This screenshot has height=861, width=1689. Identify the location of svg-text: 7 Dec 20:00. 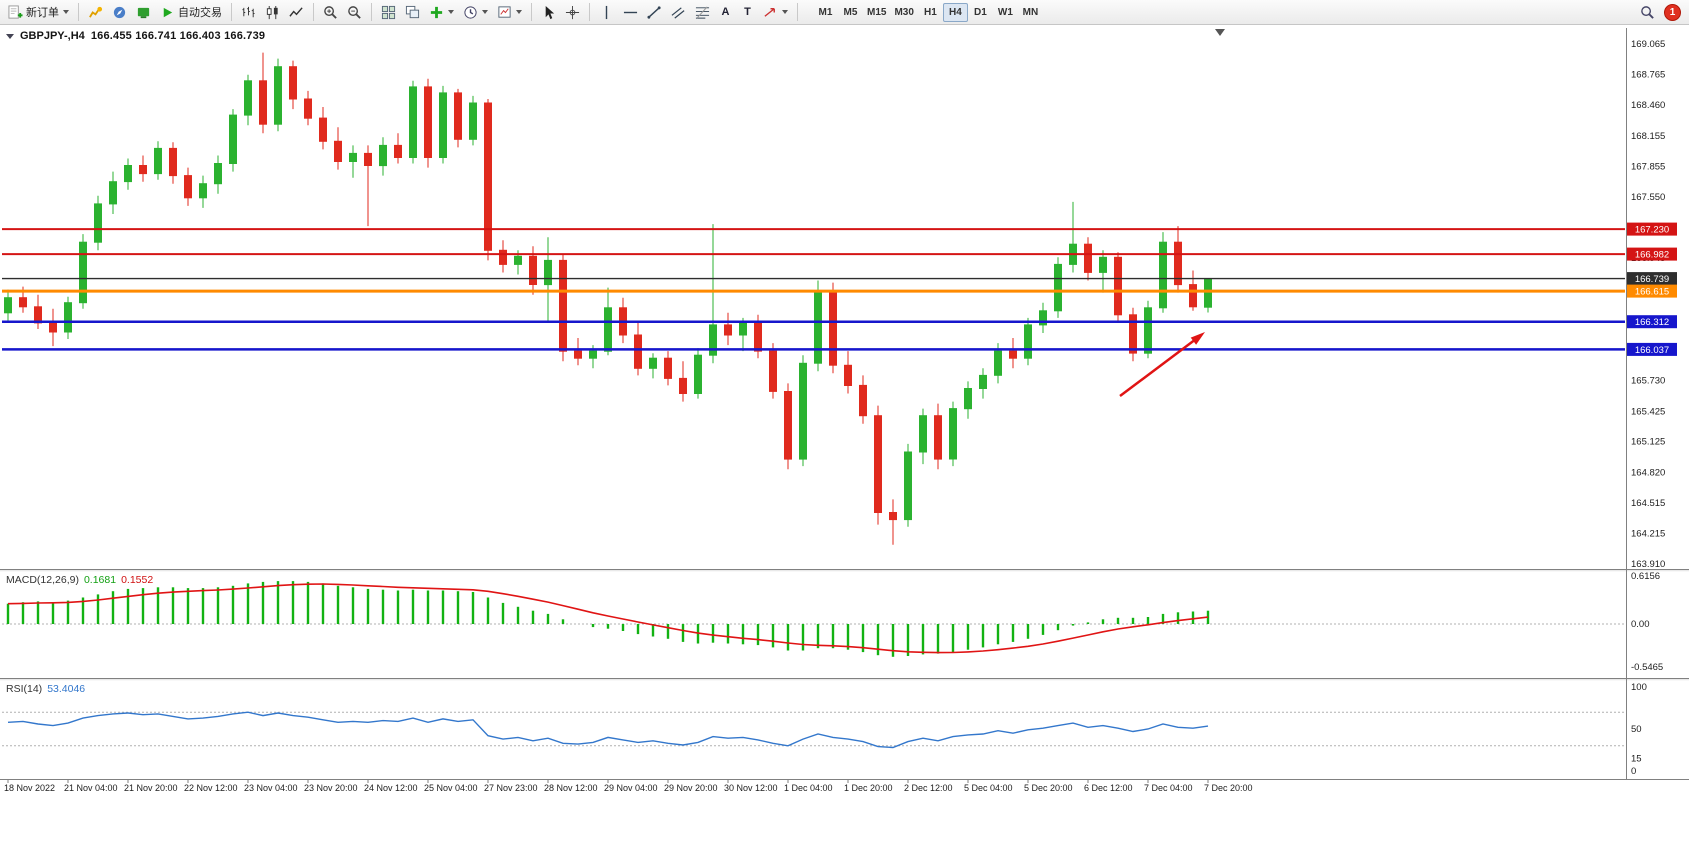
(1228, 788).